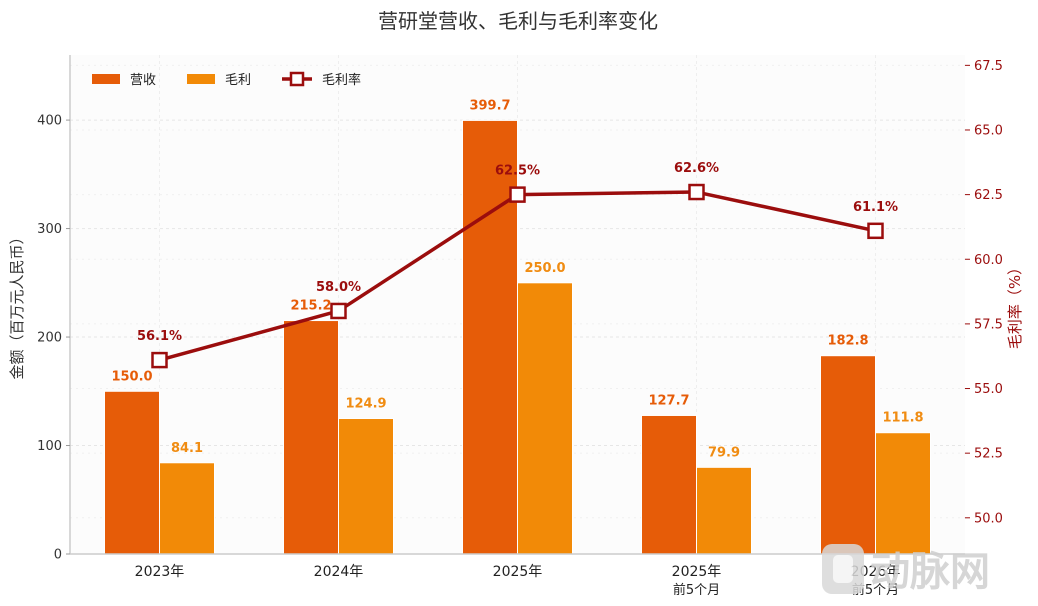  I want to click on gross-profit-data-label: 124.9, so click(365, 404).